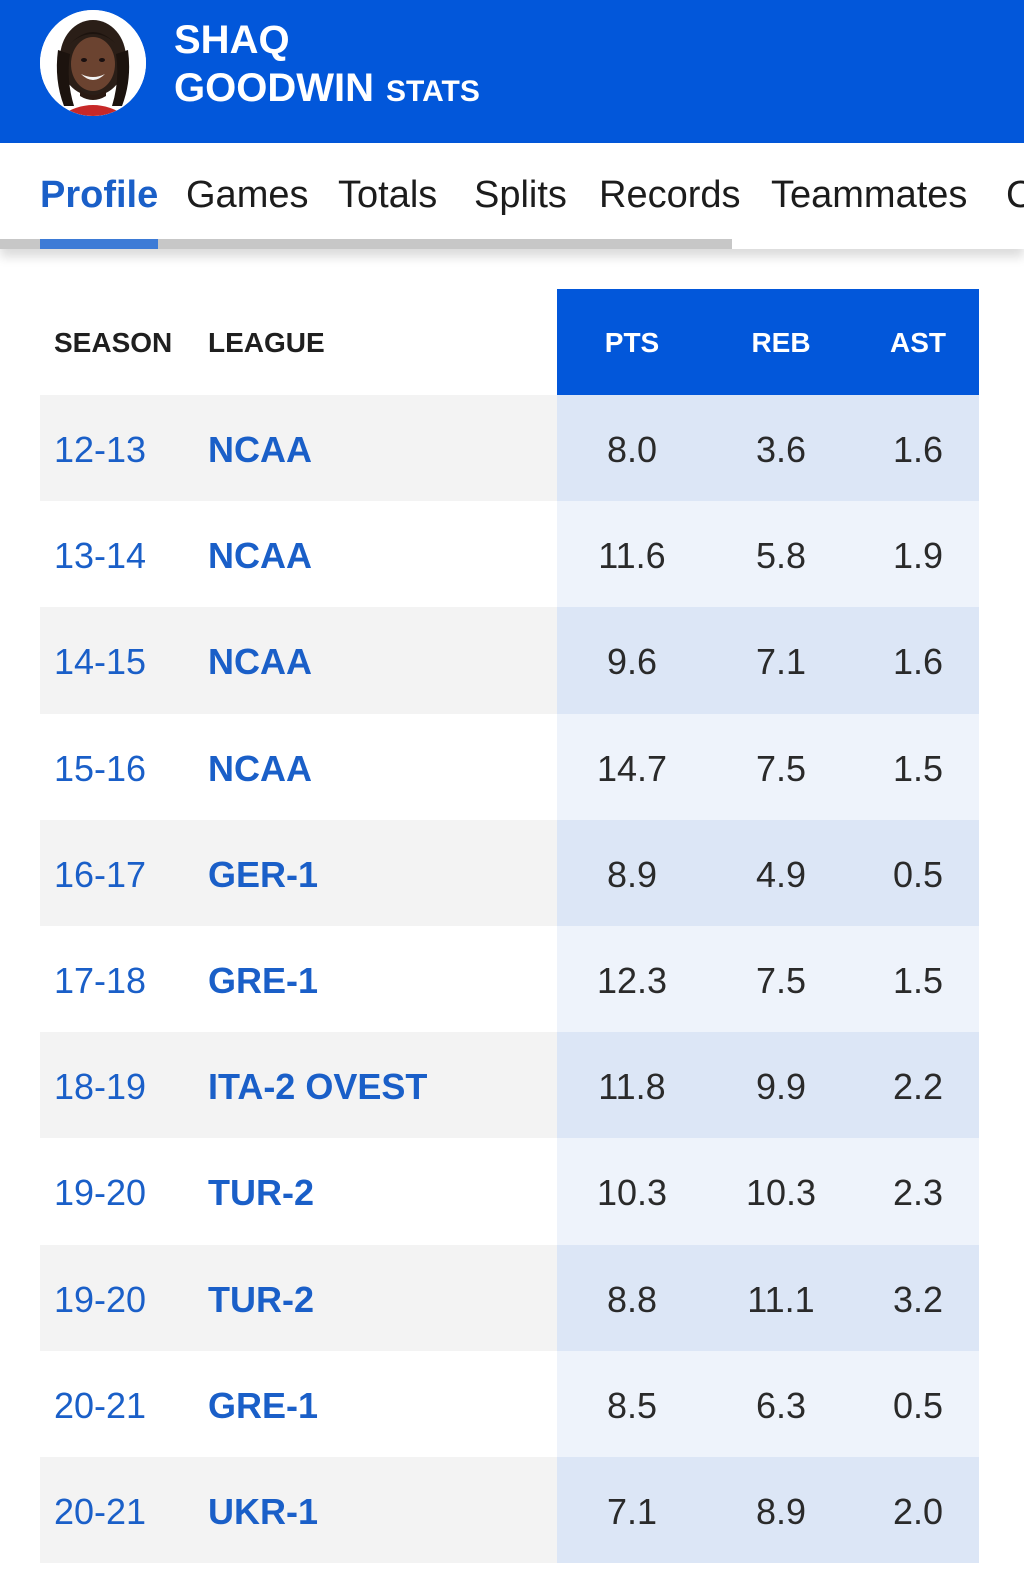 Image resolution: width=1024 pixels, height=1575 pixels. Describe the element at coordinates (632, 1511) in the screenshot. I see `pts-value: 7.1` at that location.